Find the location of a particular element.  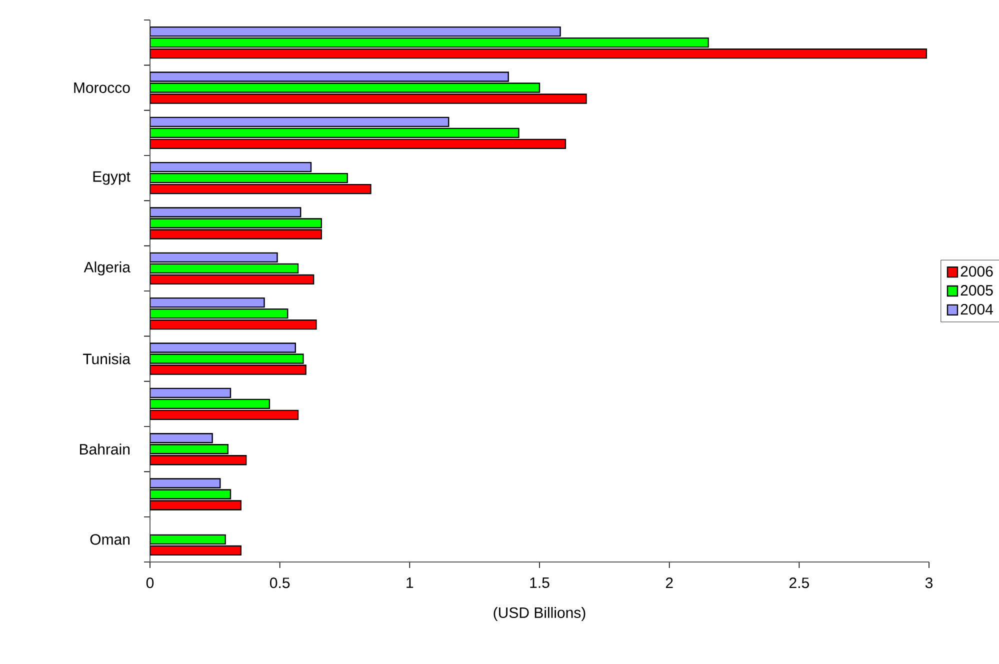

y-tick-label: Morocco is located at coordinates (102, 87).